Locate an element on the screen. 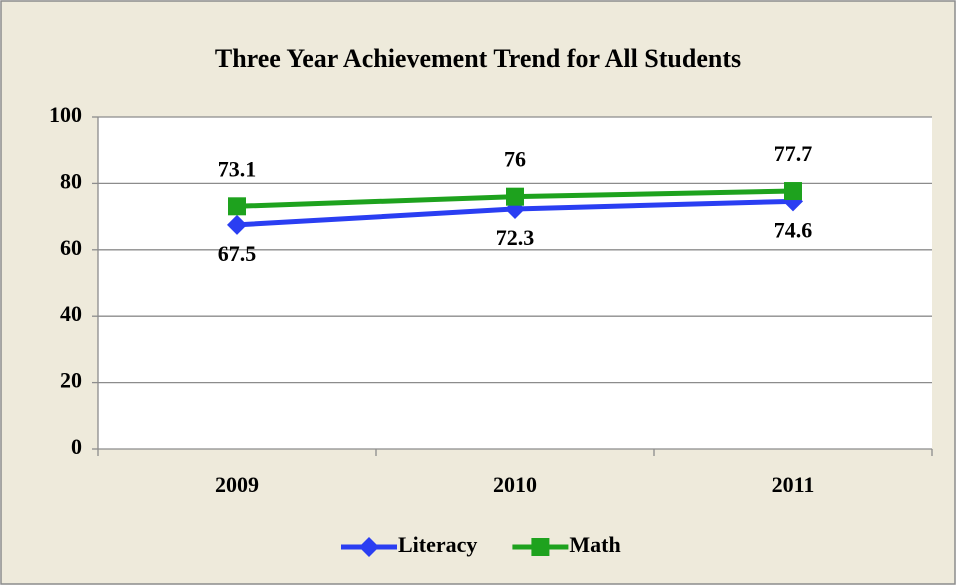 This screenshot has width=956, height=585. legend-label: Math is located at coordinates (594, 544).